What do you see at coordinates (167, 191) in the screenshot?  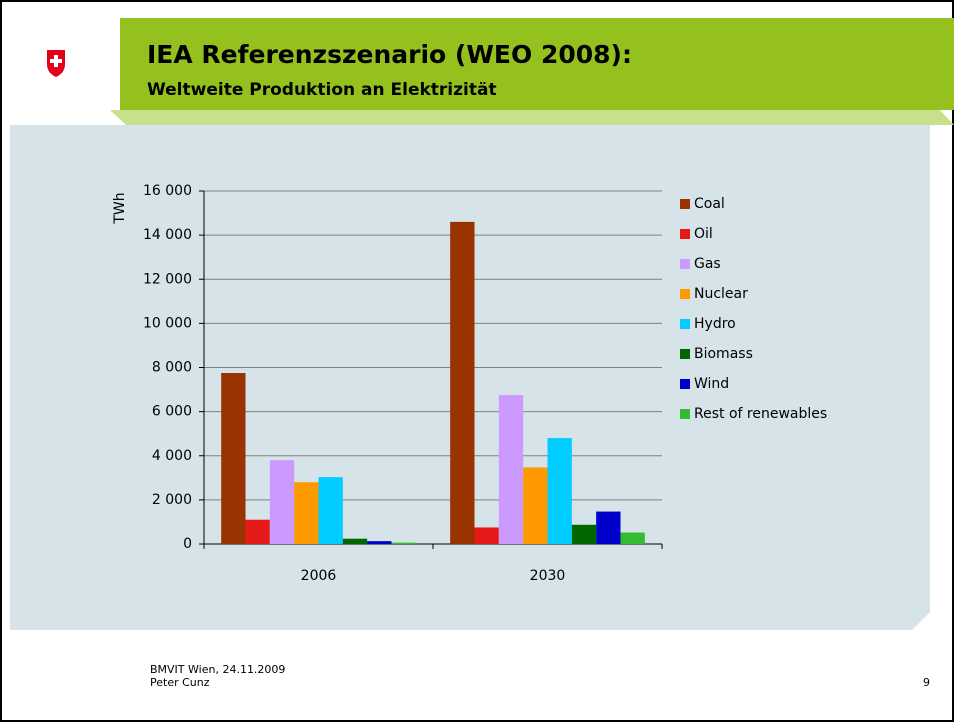 I see `y-tick-label: 16 000` at bounding box center [167, 191].